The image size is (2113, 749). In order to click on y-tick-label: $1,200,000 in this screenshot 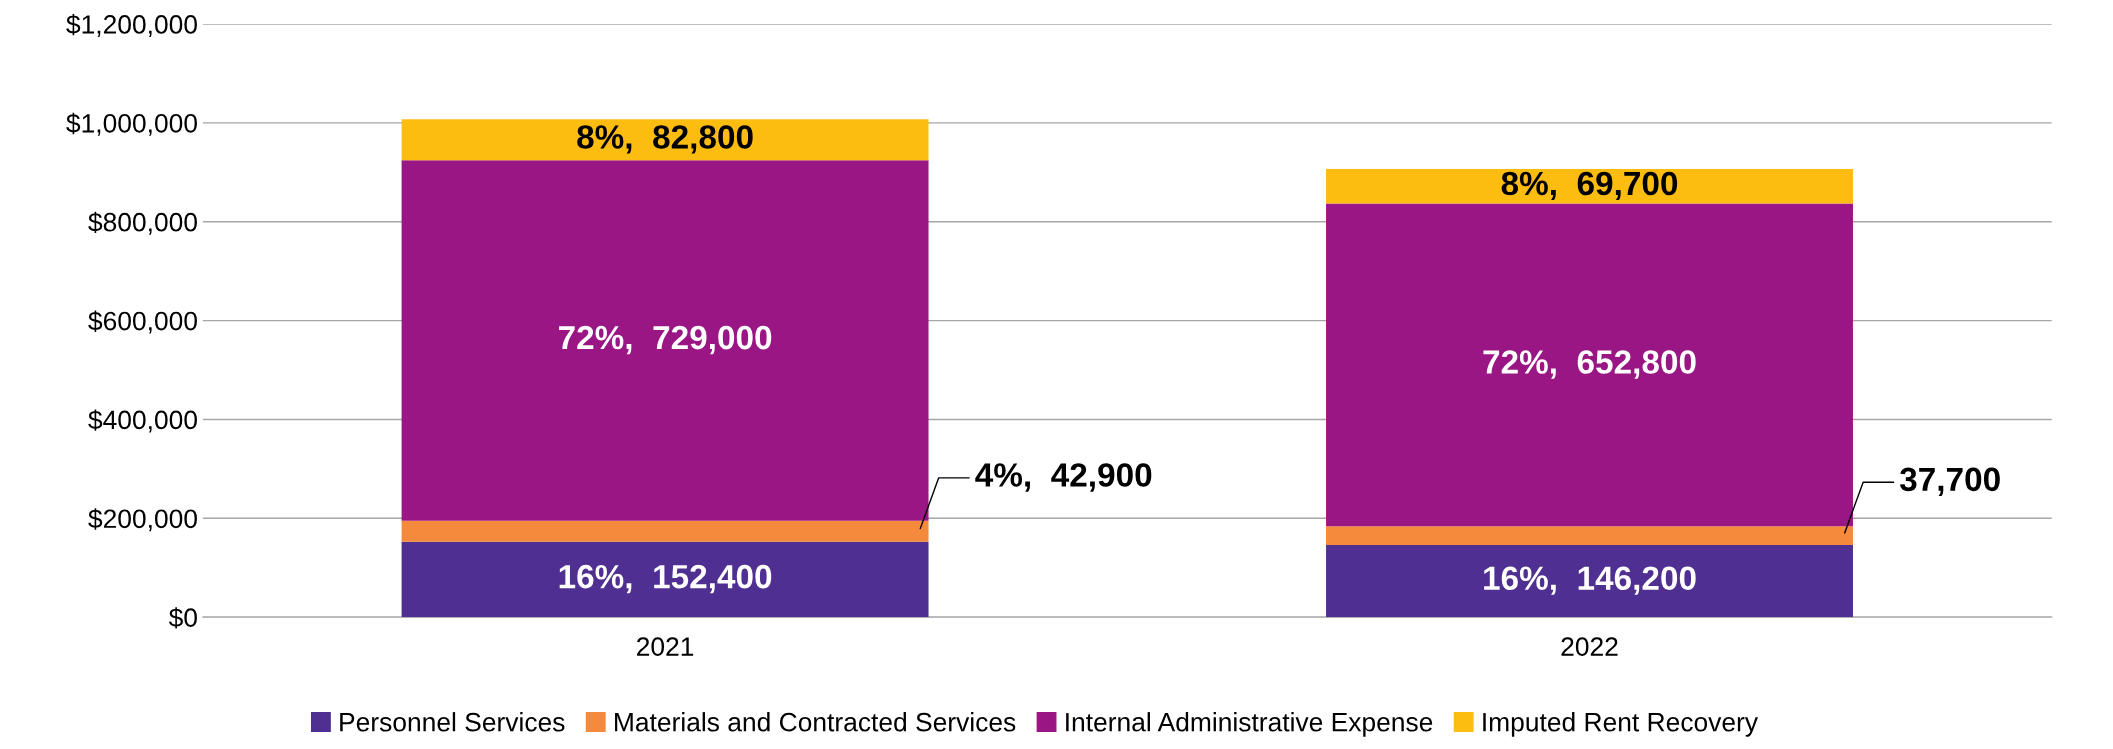, I will do `click(131, 25)`.